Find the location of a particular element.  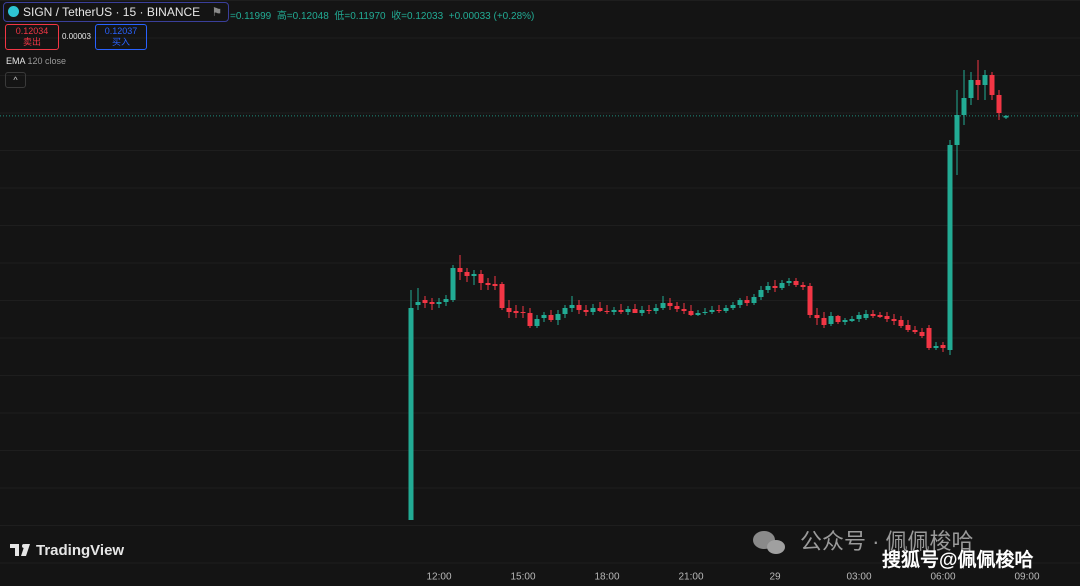

x-tick-label: 21:00 is located at coordinates (690, 577).